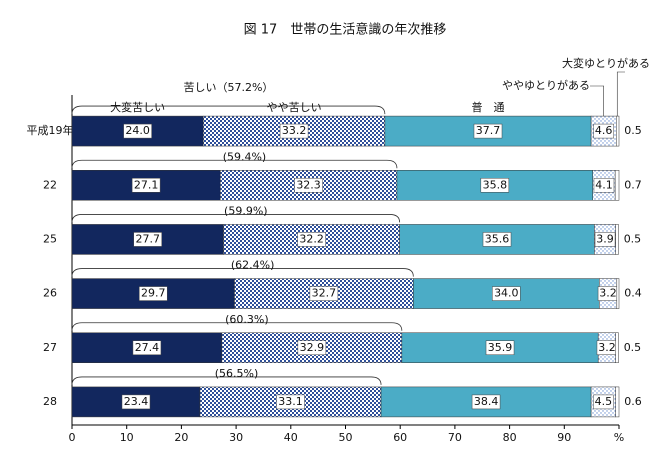  I want to click on value-label: 32.9, so click(312, 347).